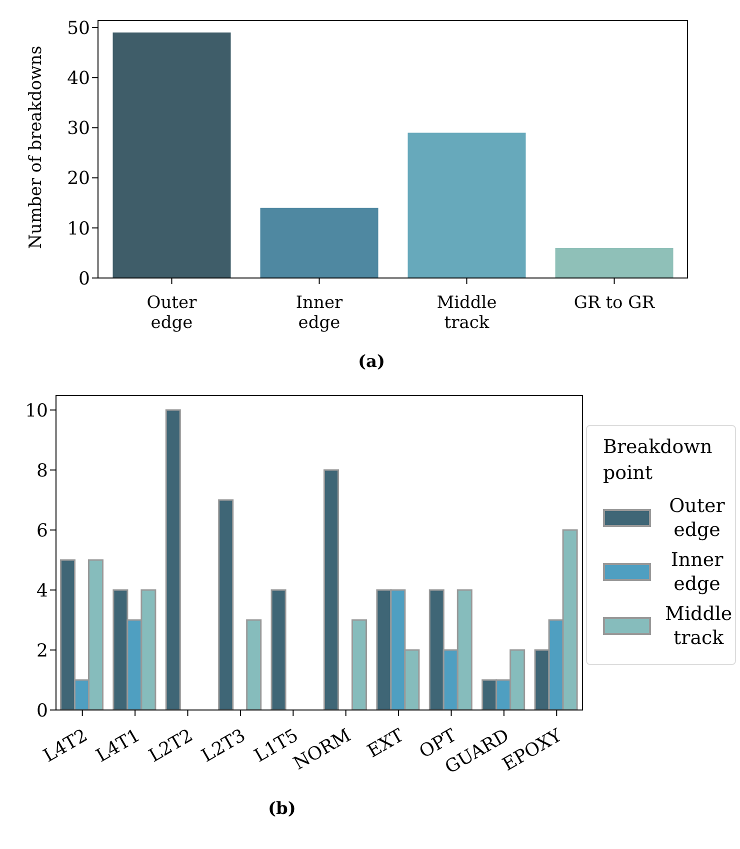 This screenshot has height=849, width=740. I want to click on x-tick-label: Outer edge, so click(172, 313).